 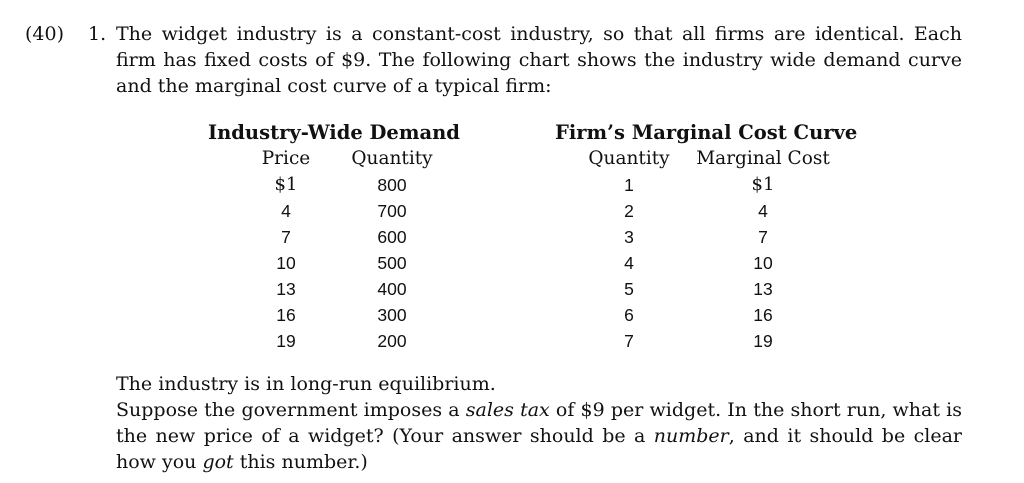 What do you see at coordinates (629, 211) in the screenshot?
I see `mc-quantity-cell: 2` at bounding box center [629, 211].